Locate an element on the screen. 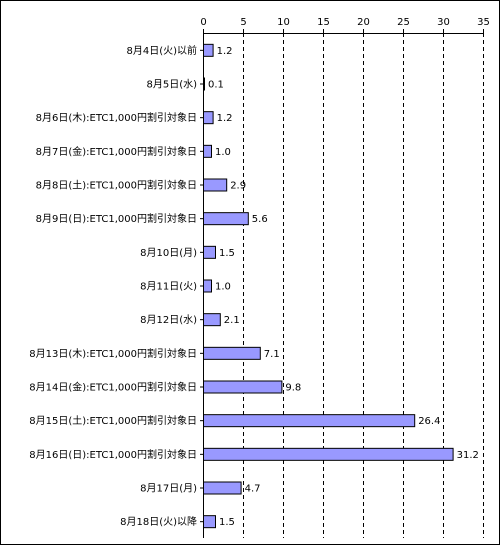 This screenshot has width=500, height=545. data-label: 0.1 is located at coordinates (216, 85).